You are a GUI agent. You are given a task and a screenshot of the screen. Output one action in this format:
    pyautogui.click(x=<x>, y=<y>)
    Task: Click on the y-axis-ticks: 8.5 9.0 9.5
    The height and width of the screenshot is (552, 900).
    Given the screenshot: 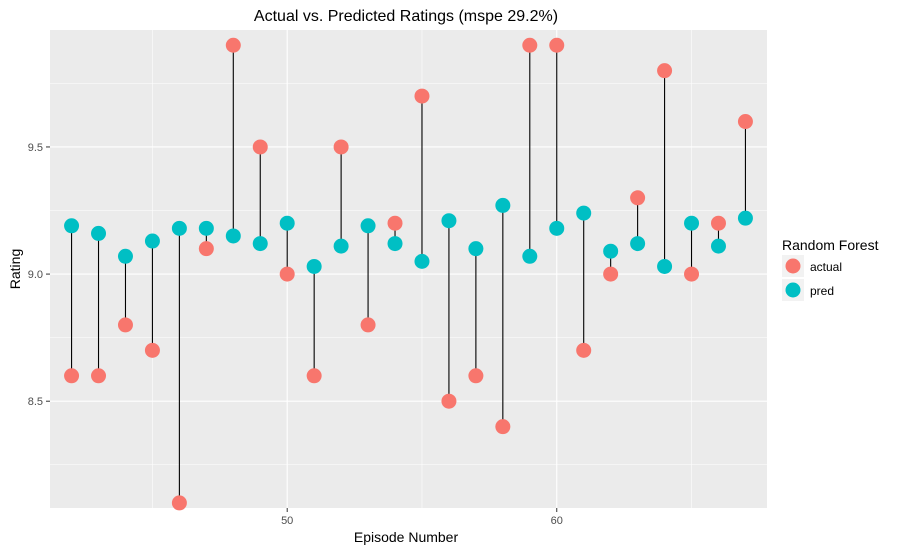 What is the action you would take?
    pyautogui.click(x=39, y=275)
    